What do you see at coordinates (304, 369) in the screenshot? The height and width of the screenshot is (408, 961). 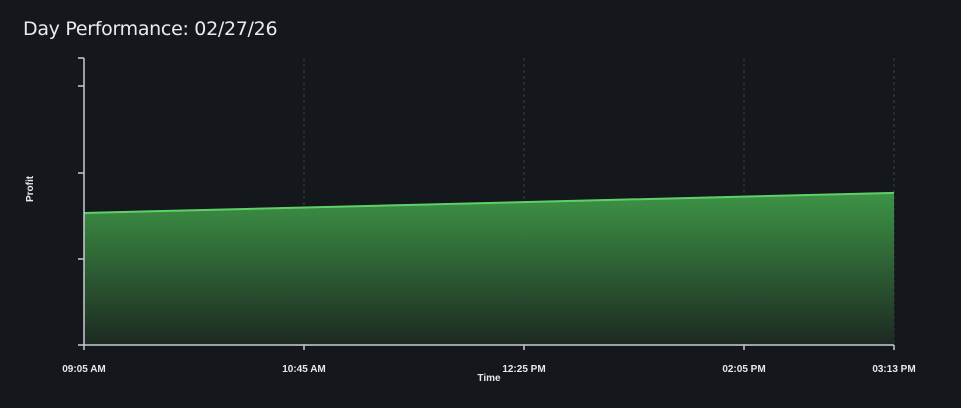 I see `x-tick-label: 10:45 AM` at bounding box center [304, 369].